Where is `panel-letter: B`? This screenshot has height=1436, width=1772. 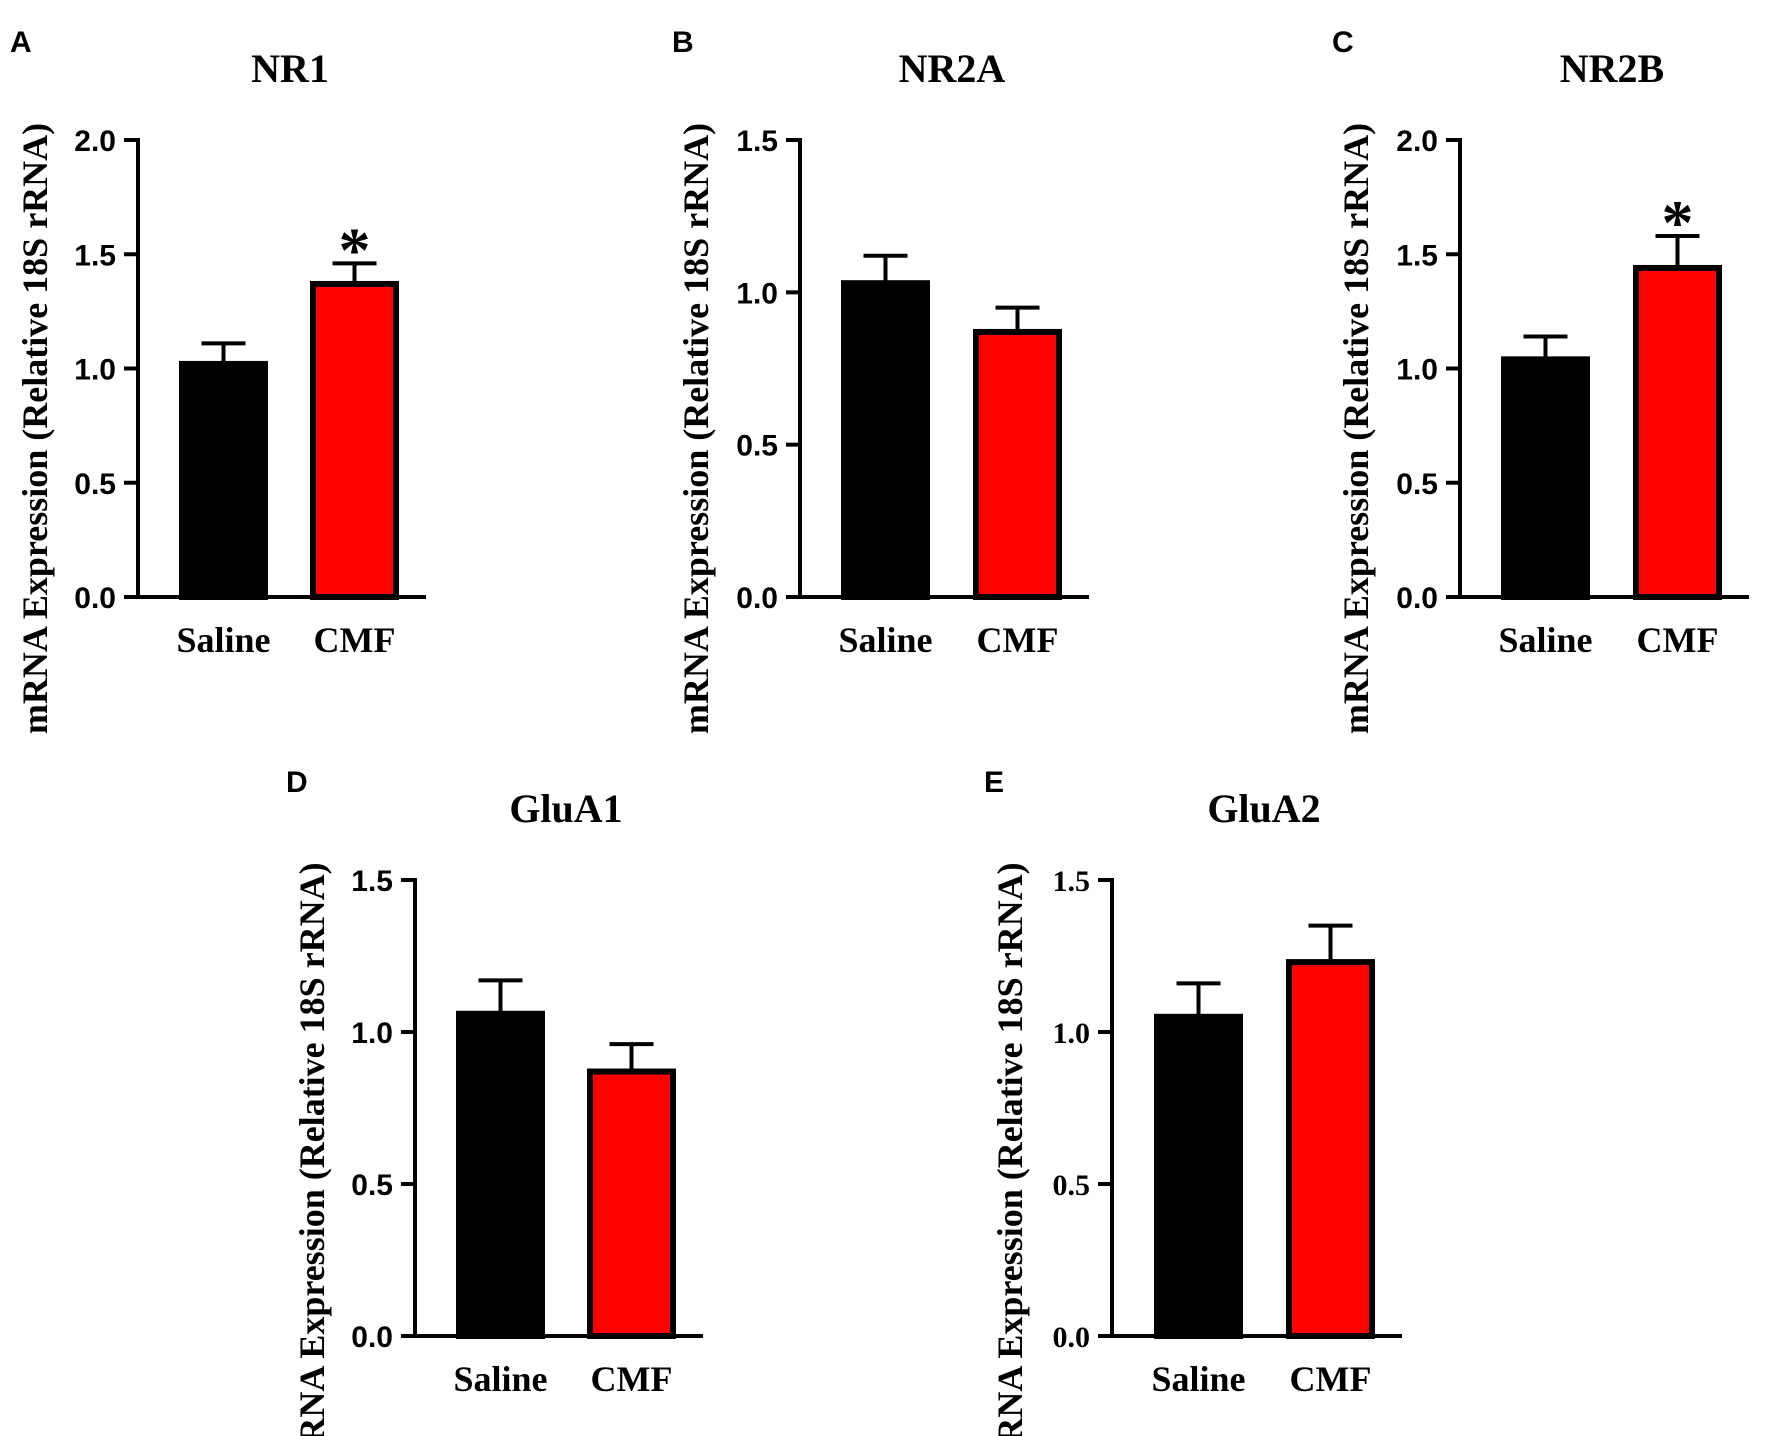
panel-letter: B is located at coordinates (683, 42).